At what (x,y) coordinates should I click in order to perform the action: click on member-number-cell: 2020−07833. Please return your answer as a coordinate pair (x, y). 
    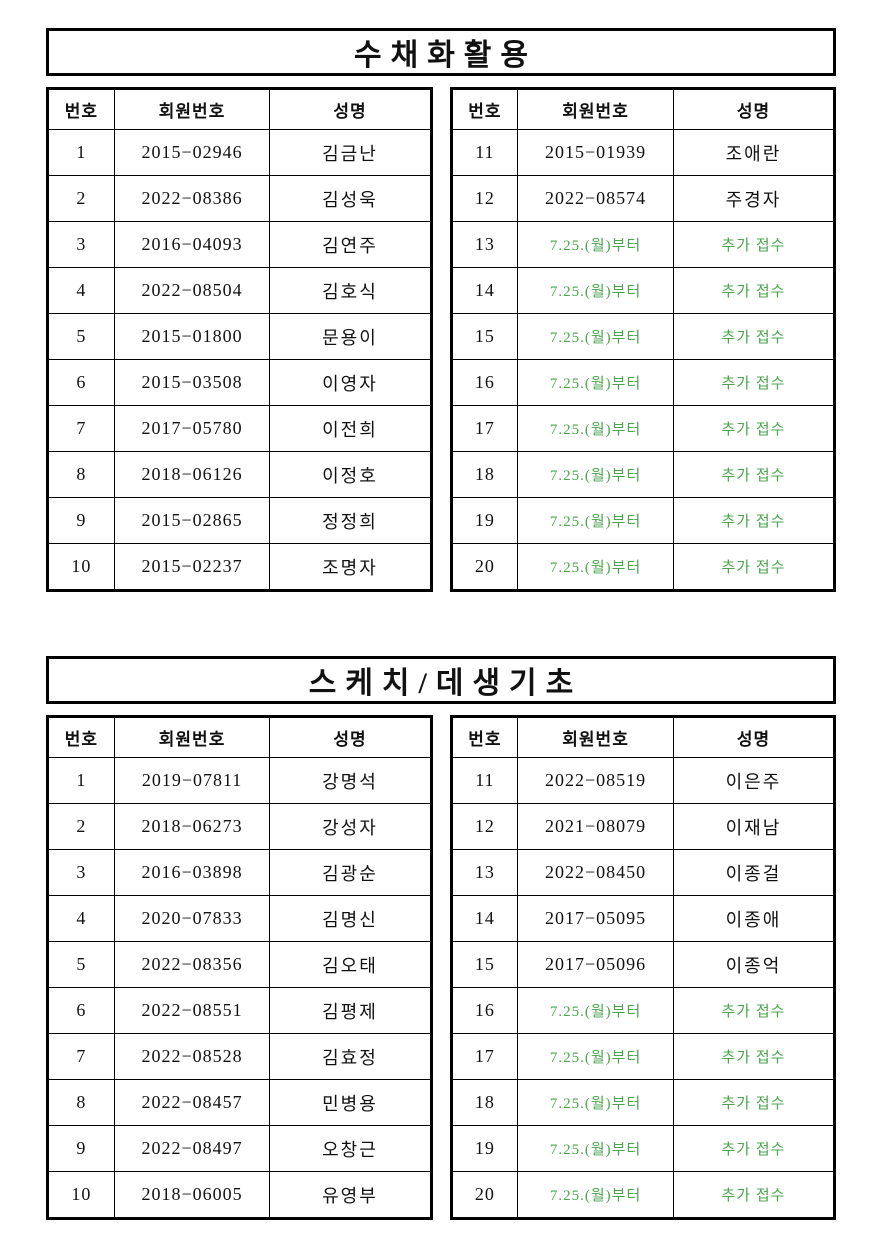
    Looking at the image, I should click on (192, 918).